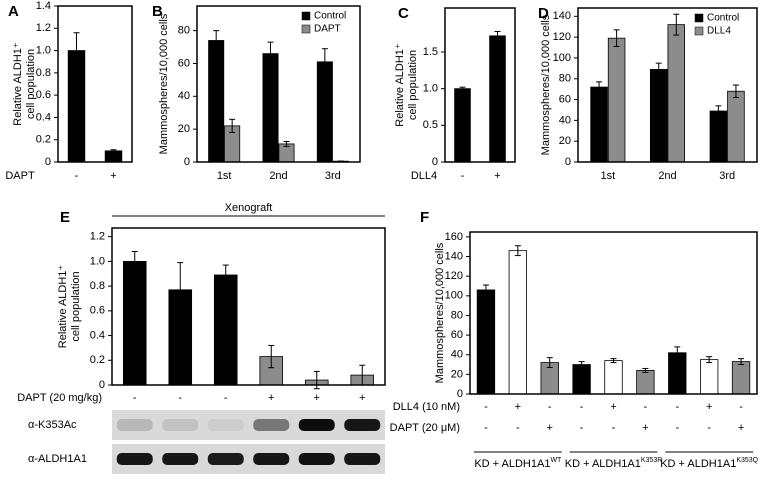 Image resolution: width=769 pixels, height=484 pixels. What do you see at coordinates (454, 237) in the screenshot?
I see `y-tick-label: 160` at bounding box center [454, 237].